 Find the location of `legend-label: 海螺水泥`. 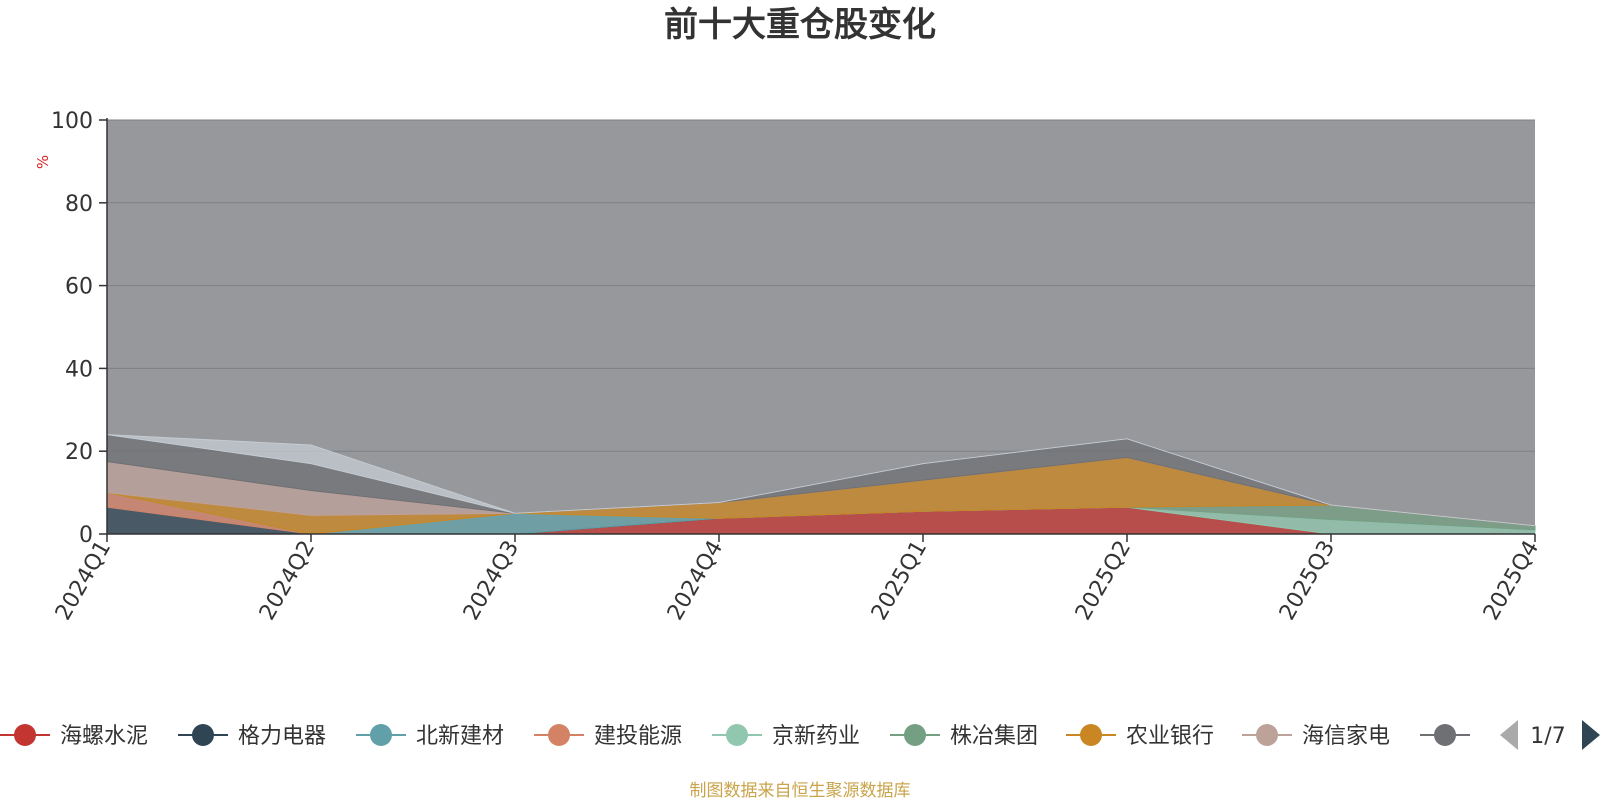

legend-label: 海螺水泥 is located at coordinates (104, 736).